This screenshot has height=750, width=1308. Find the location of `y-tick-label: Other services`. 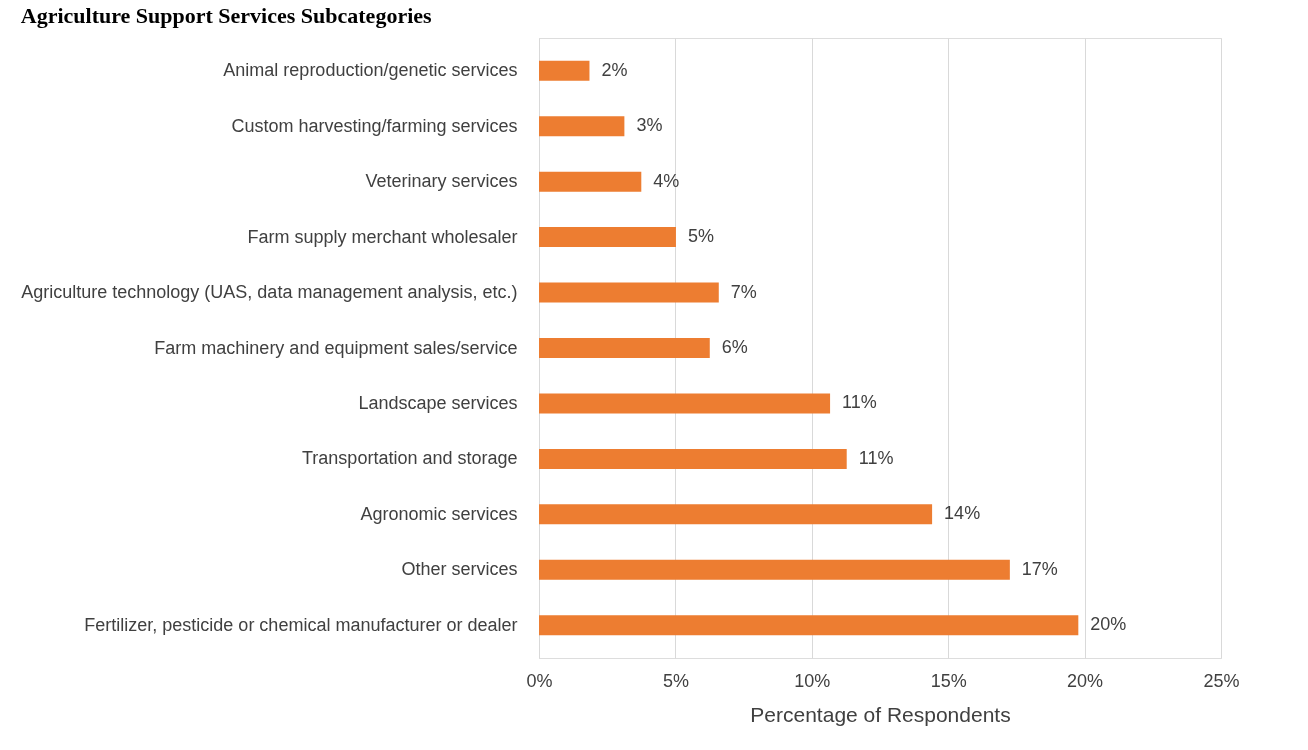

y-tick-label: Other services is located at coordinates (459, 569).